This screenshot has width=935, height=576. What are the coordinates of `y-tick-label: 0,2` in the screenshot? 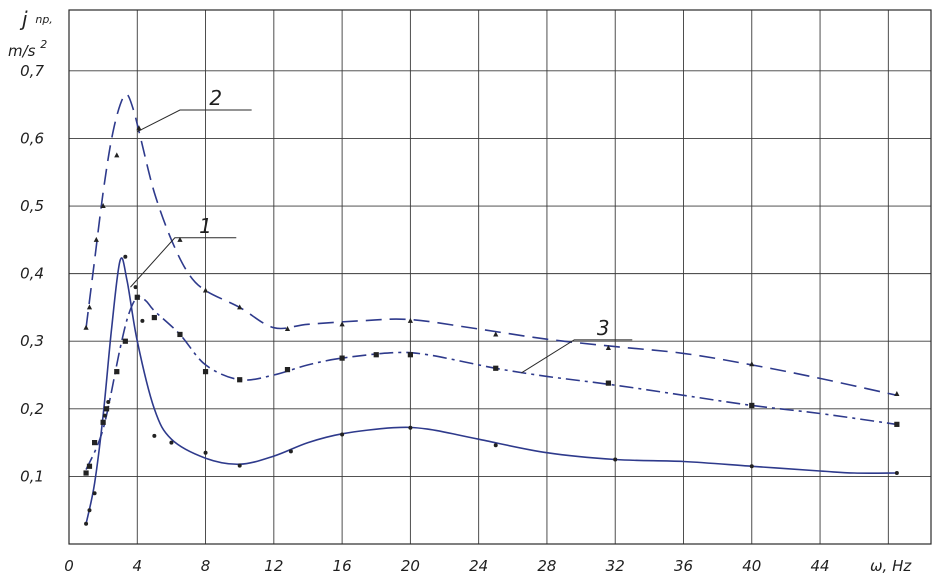 It's located at (32, 409).